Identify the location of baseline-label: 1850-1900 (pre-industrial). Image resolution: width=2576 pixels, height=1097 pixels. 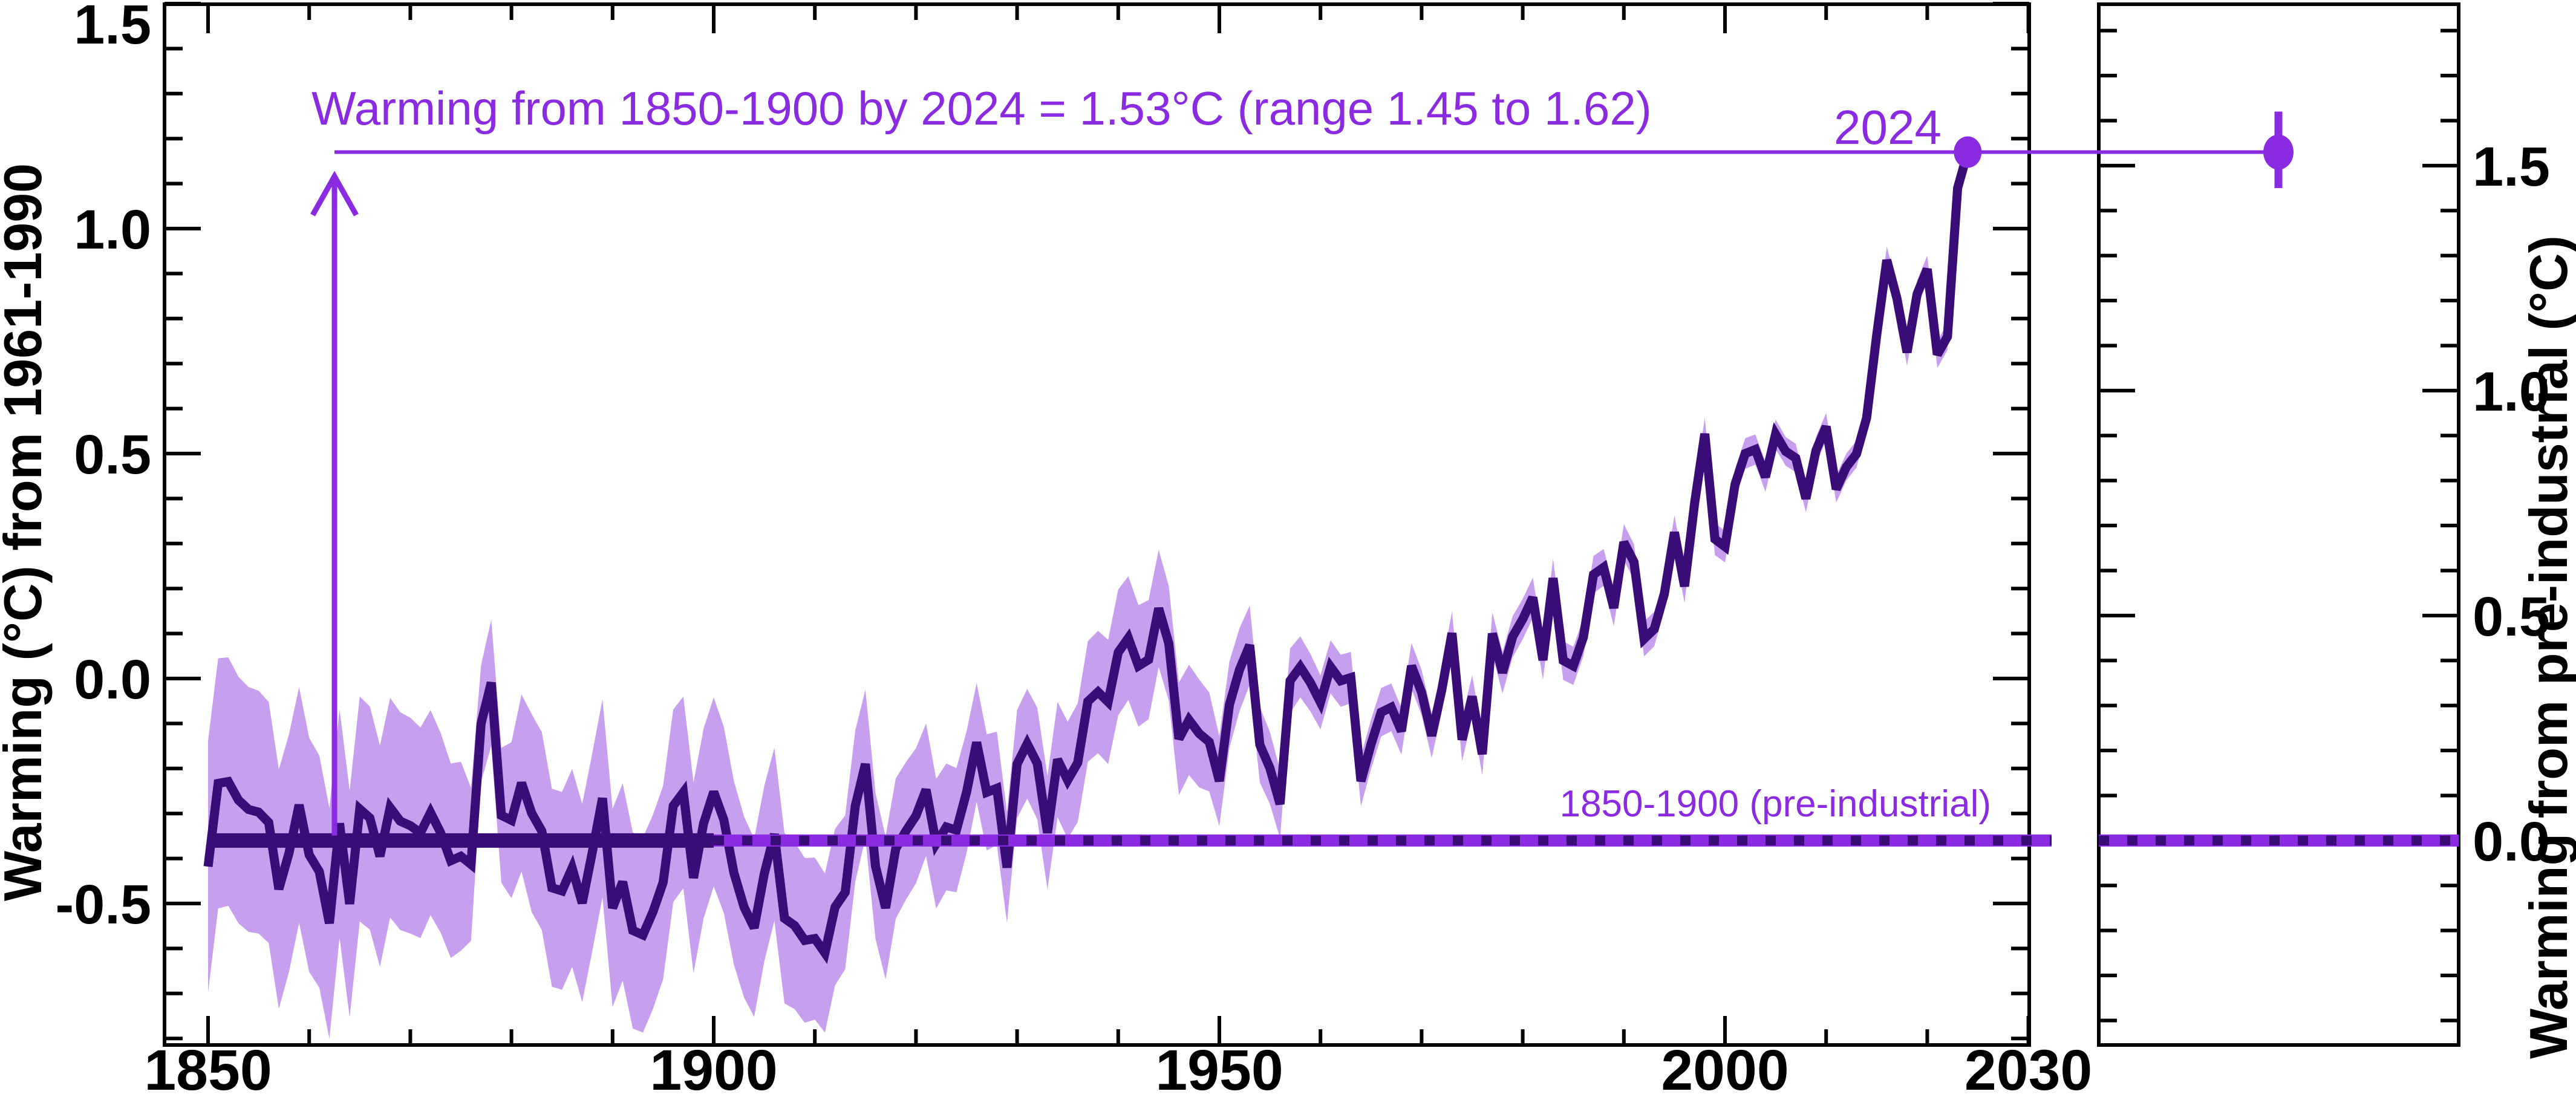
(1775, 804).